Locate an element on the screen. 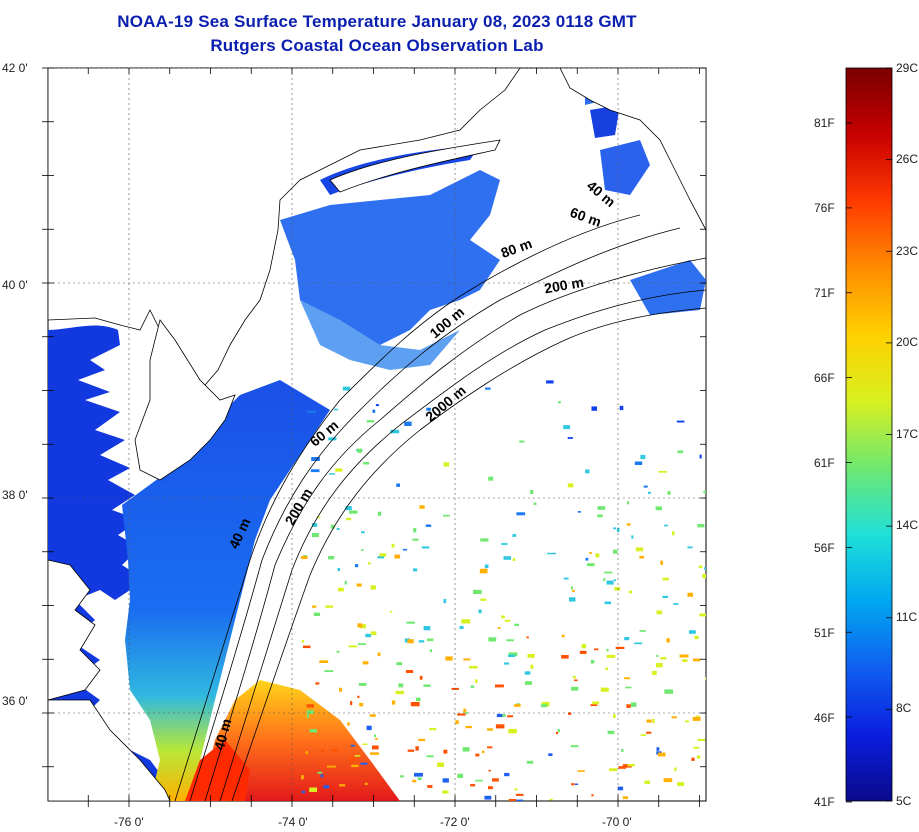 Image resolution: width=919 pixels, height=832 pixels. gulf-stream-warm-water is located at coordinates (300, 740).